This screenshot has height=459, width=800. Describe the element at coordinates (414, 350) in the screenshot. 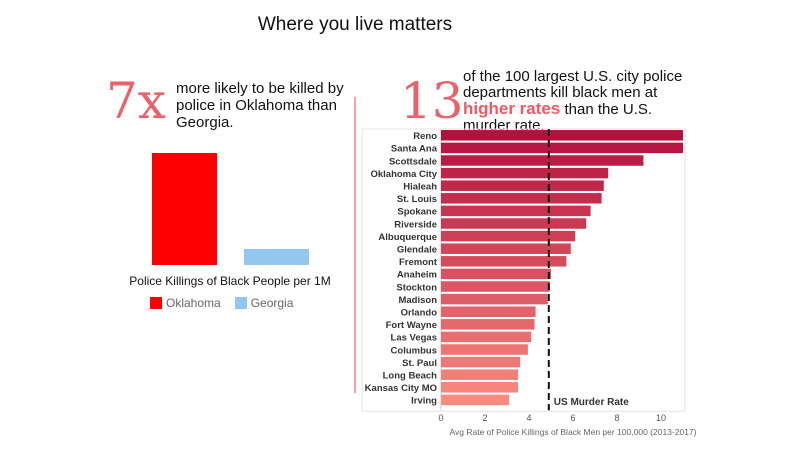

I see `category-label-columbus: Columbus` at that location.